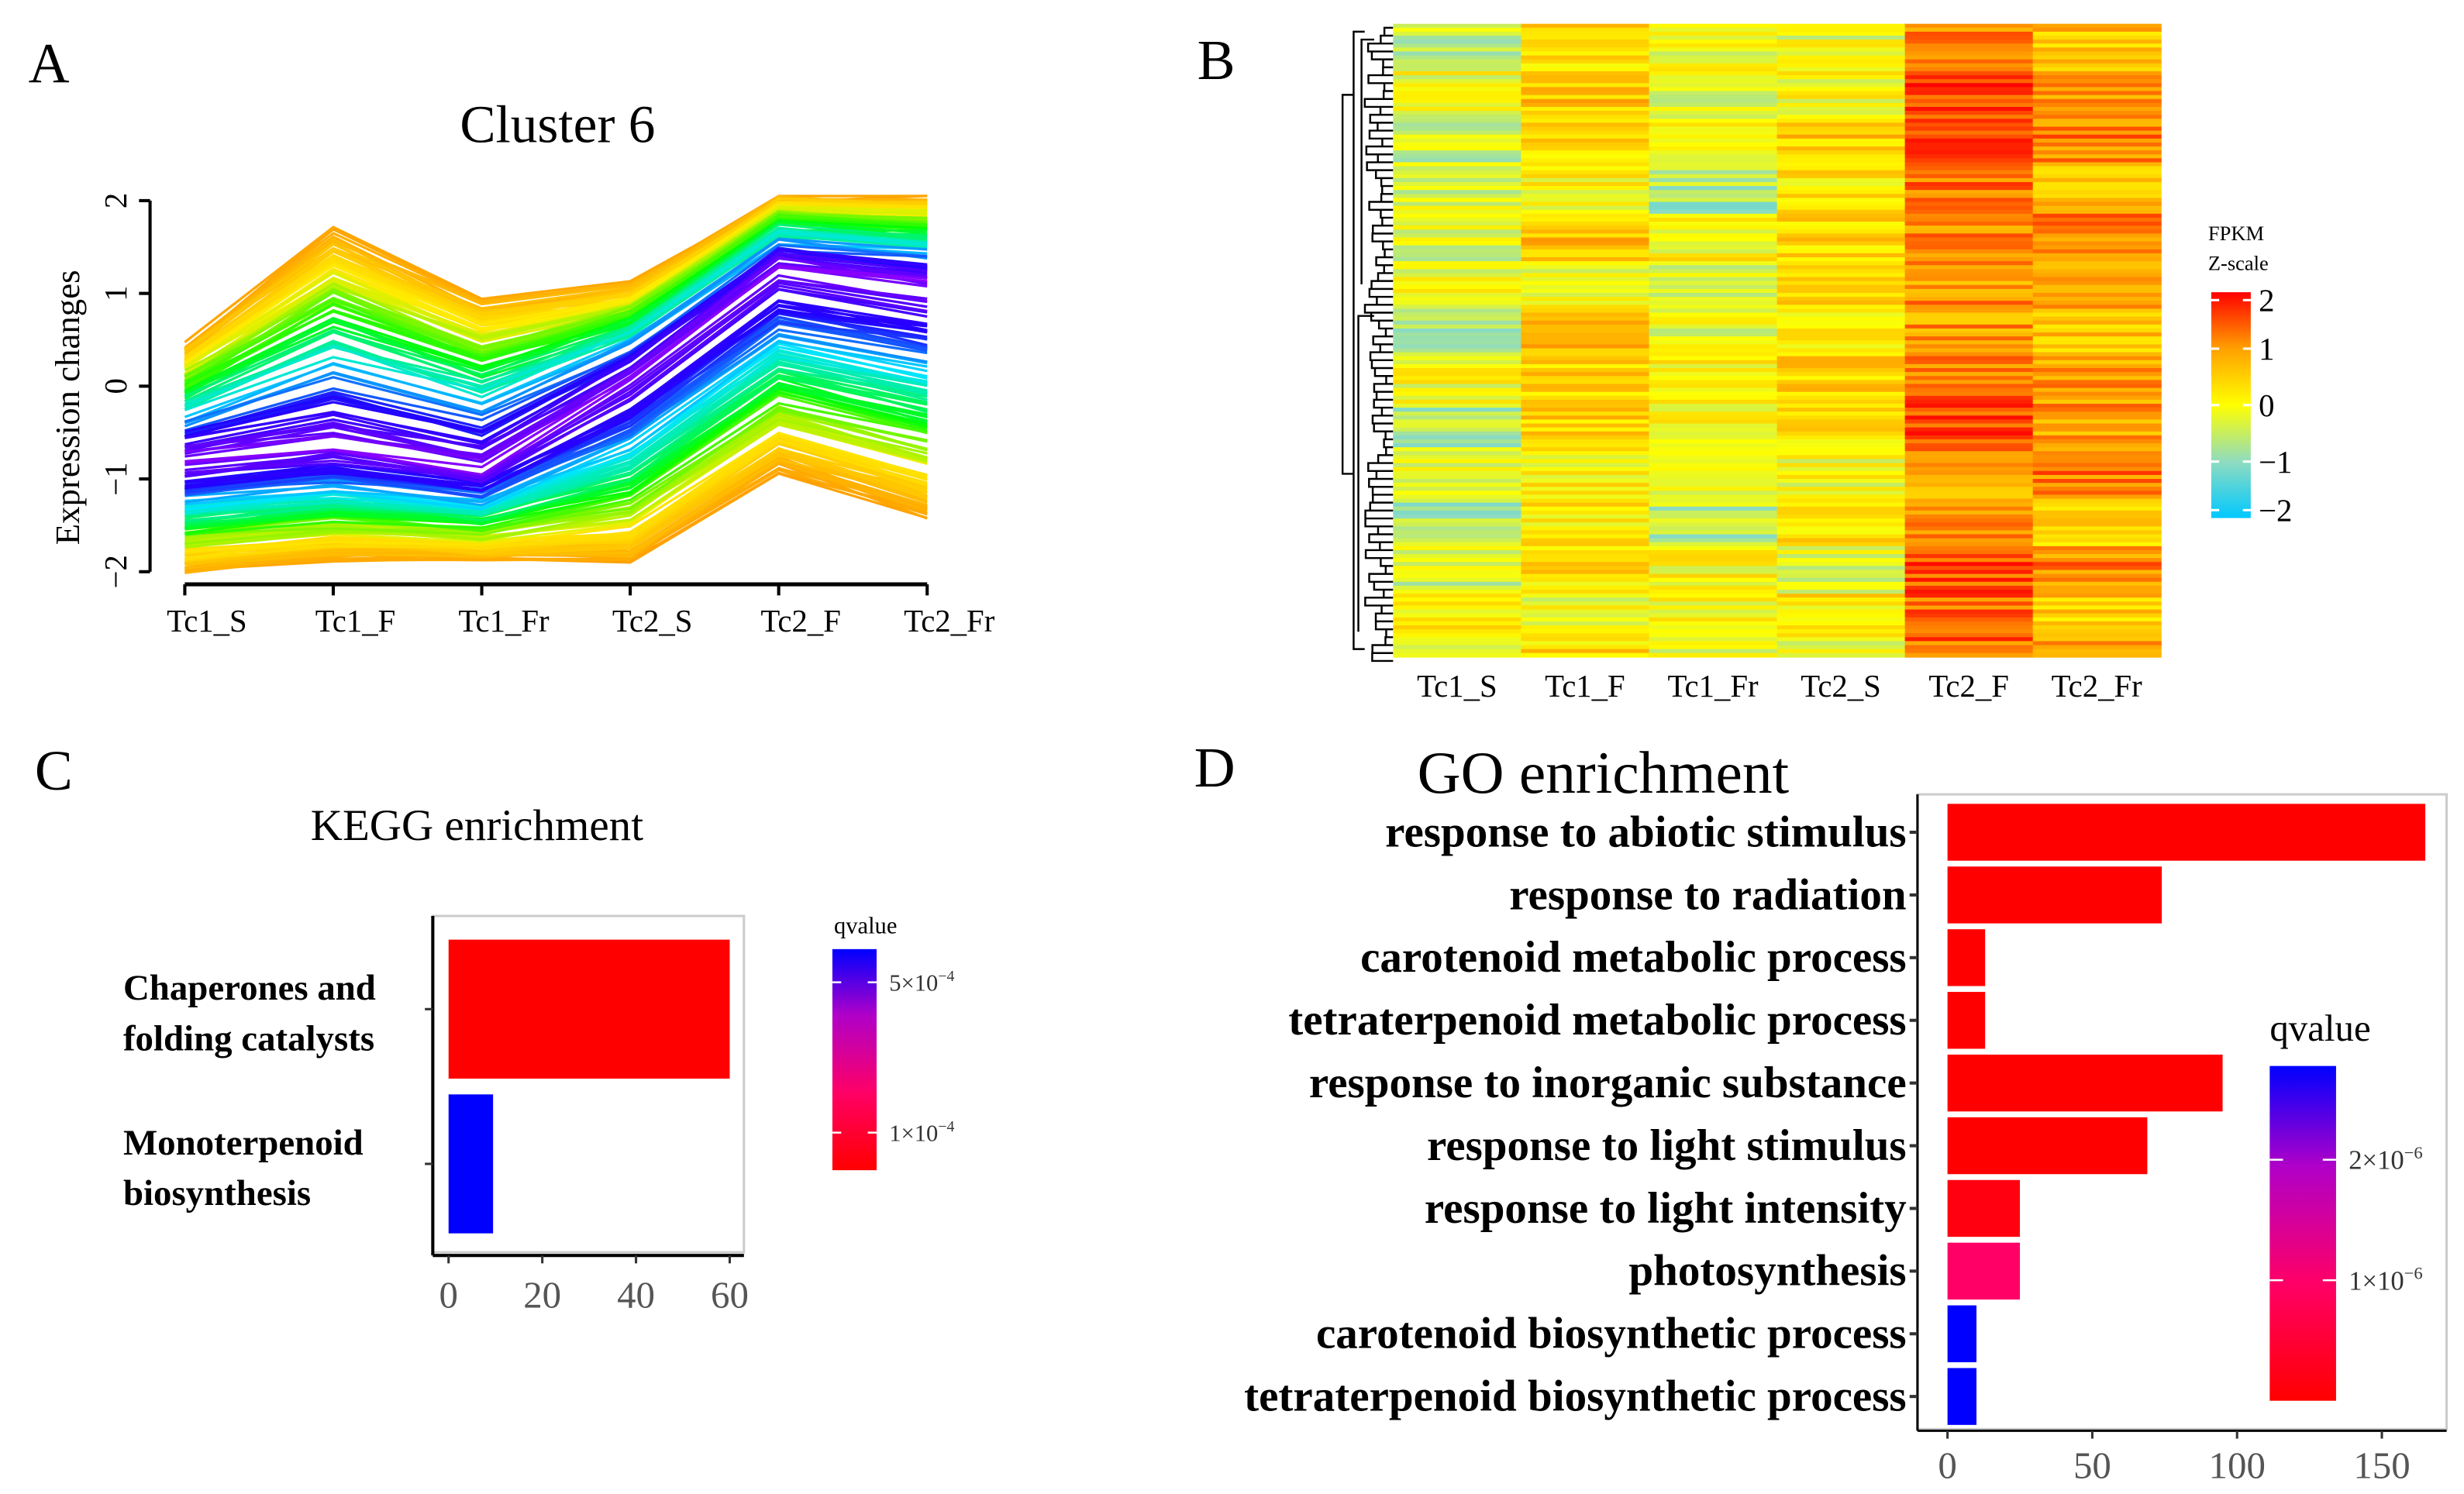  Describe the element at coordinates (1367, 344) in the screenshot. I see `dendrogram-branches` at that location.